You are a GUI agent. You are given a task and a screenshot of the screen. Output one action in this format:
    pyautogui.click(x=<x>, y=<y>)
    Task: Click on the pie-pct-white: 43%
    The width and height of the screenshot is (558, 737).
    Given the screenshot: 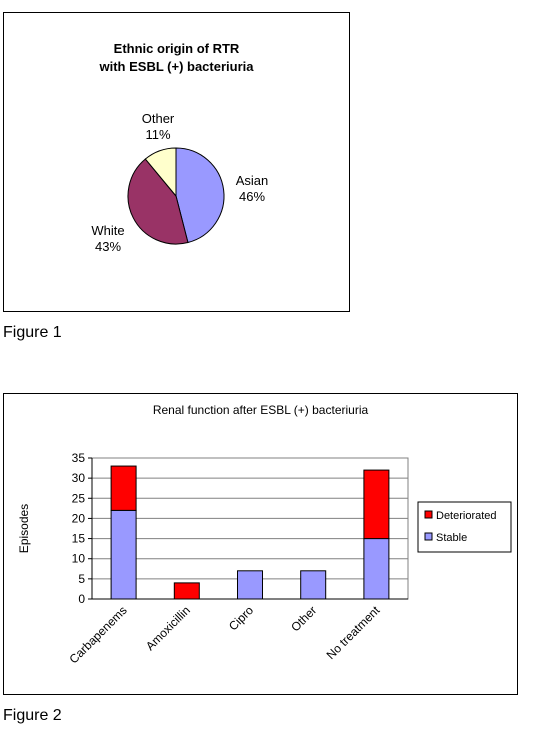 What is the action you would take?
    pyautogui.click(x=108, y=246)
    